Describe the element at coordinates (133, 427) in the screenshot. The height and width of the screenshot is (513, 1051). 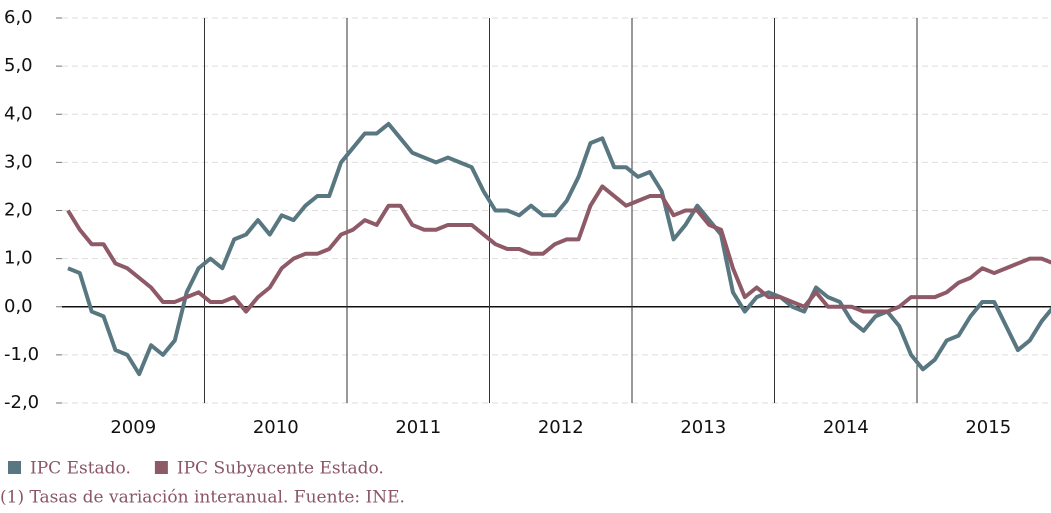
I see `x-tick-label: 2009` at that location.